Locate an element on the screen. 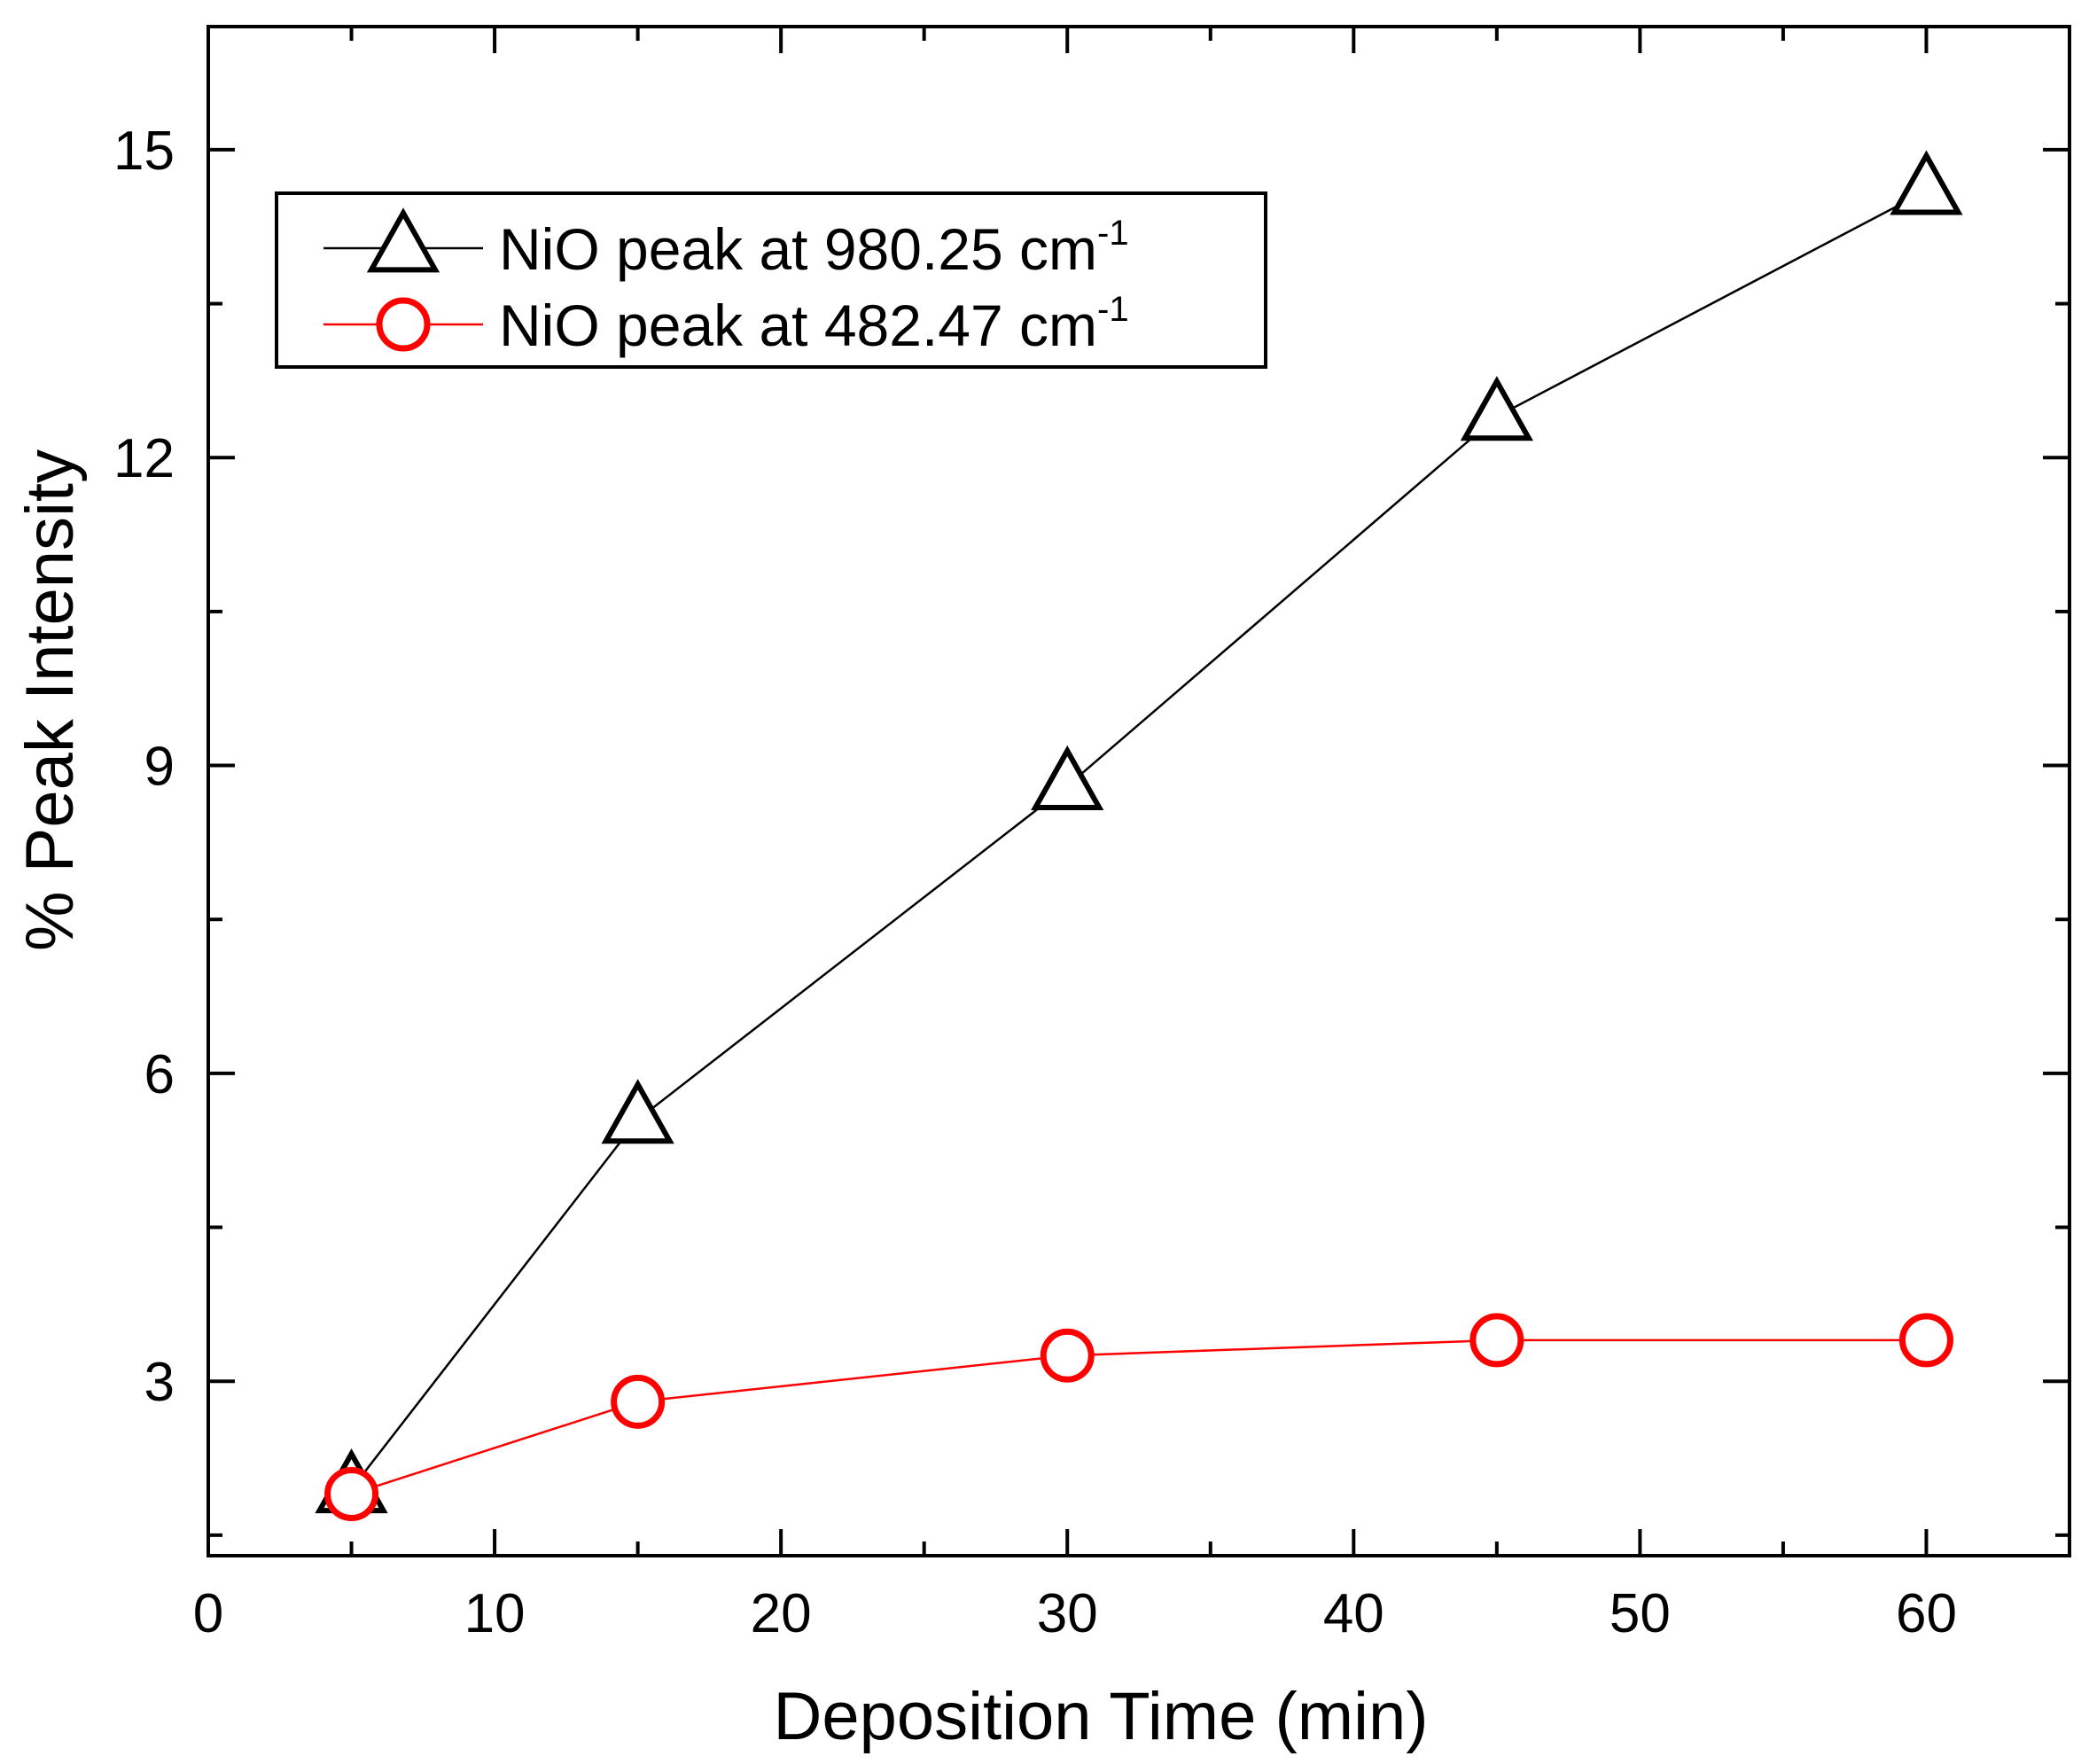 This screenshot has height=1764, width=2089. x-axis-title: Deposition Time (min) is located at coordinates (1100, 1716).